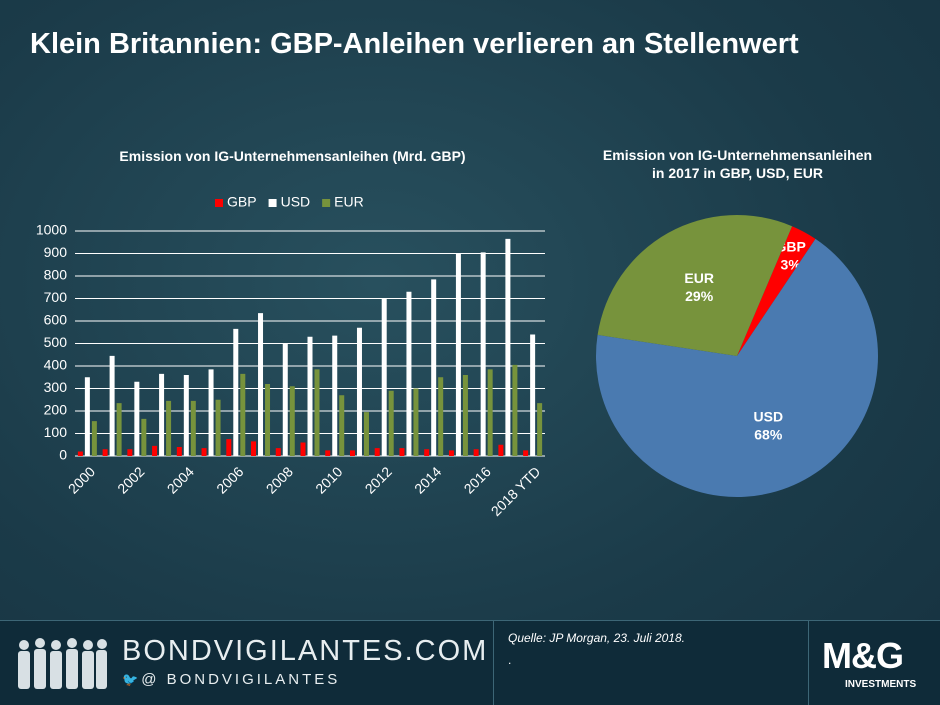 The height and width of the screenshot is (705, 940). I want to click on x-tick-label: 2012, so click(378, 479).